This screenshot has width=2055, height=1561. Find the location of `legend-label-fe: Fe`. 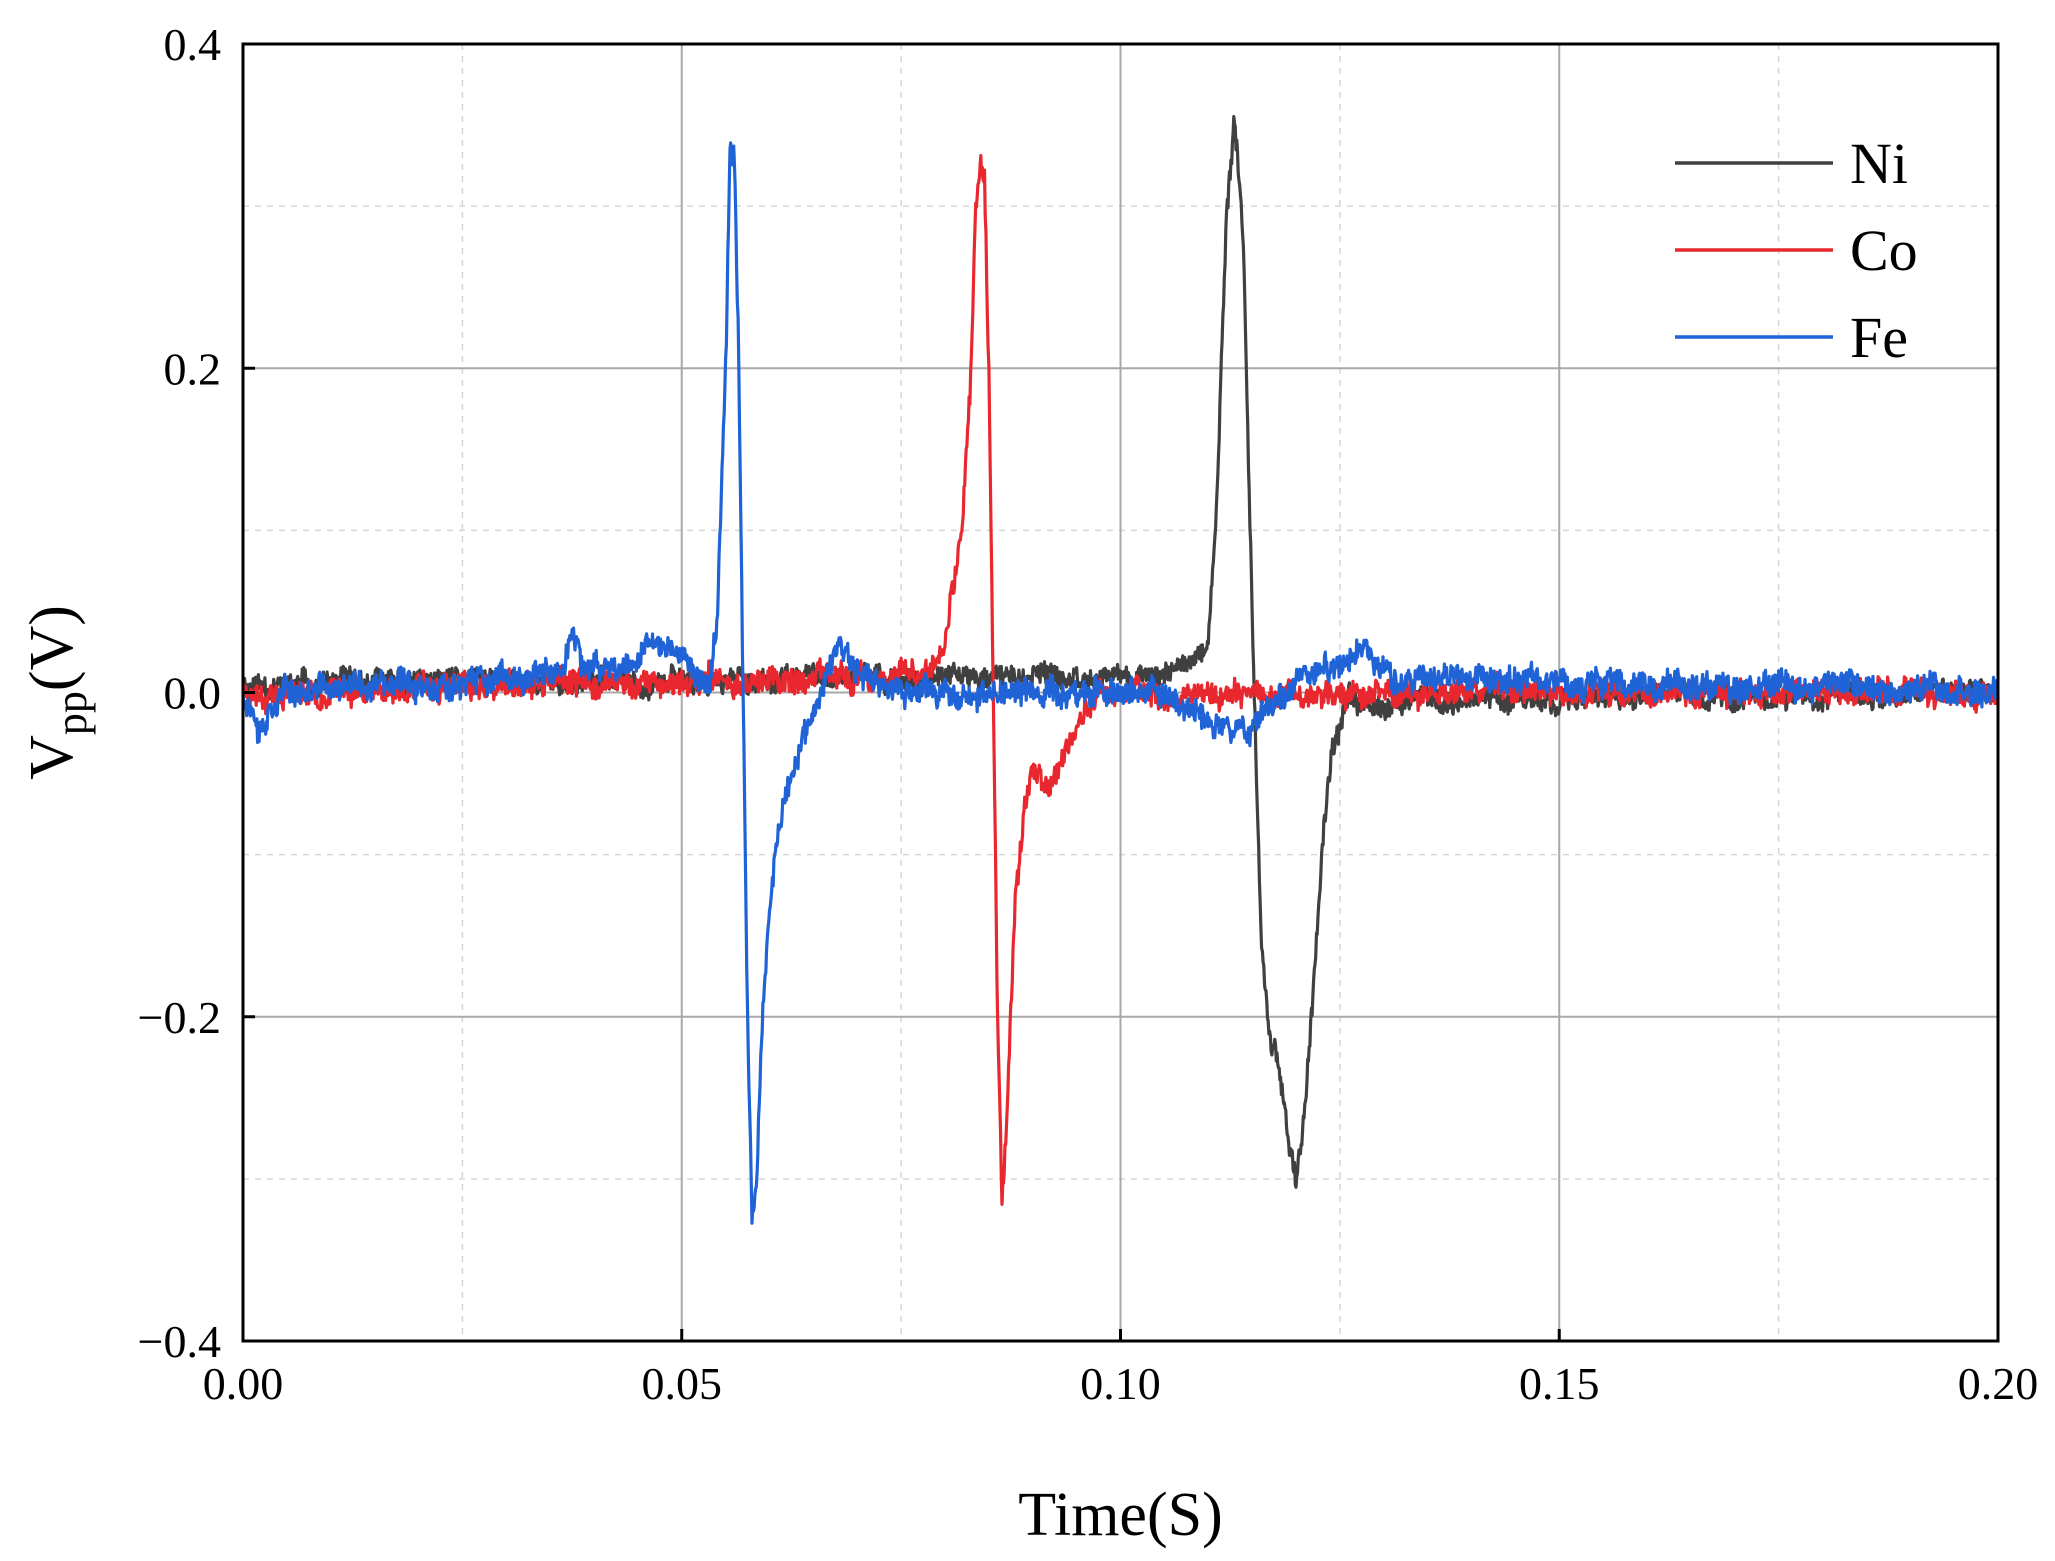

legend-label-fe: Fe is located at coordinates (1879, 337).